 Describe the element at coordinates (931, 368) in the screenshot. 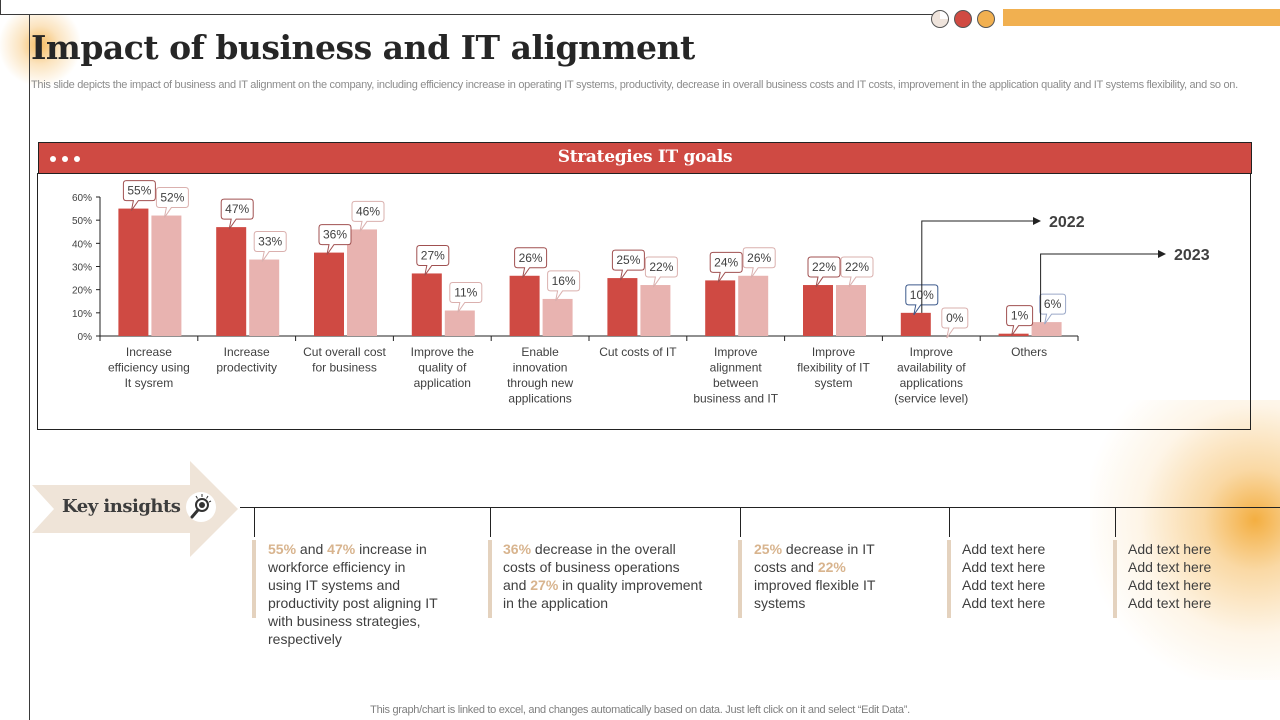

I see `x-category-label: availability of` at that location.